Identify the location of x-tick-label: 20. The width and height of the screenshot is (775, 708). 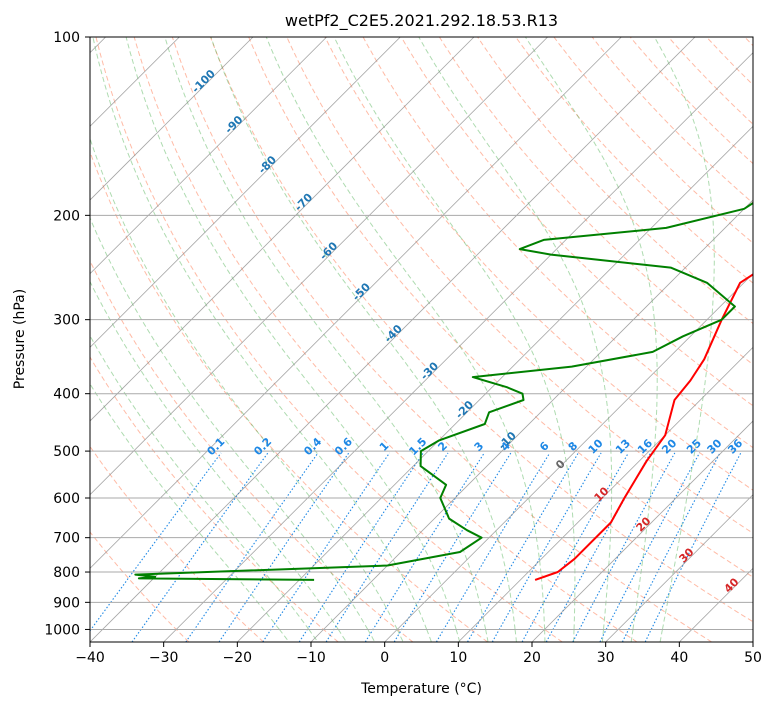
(532, 658).